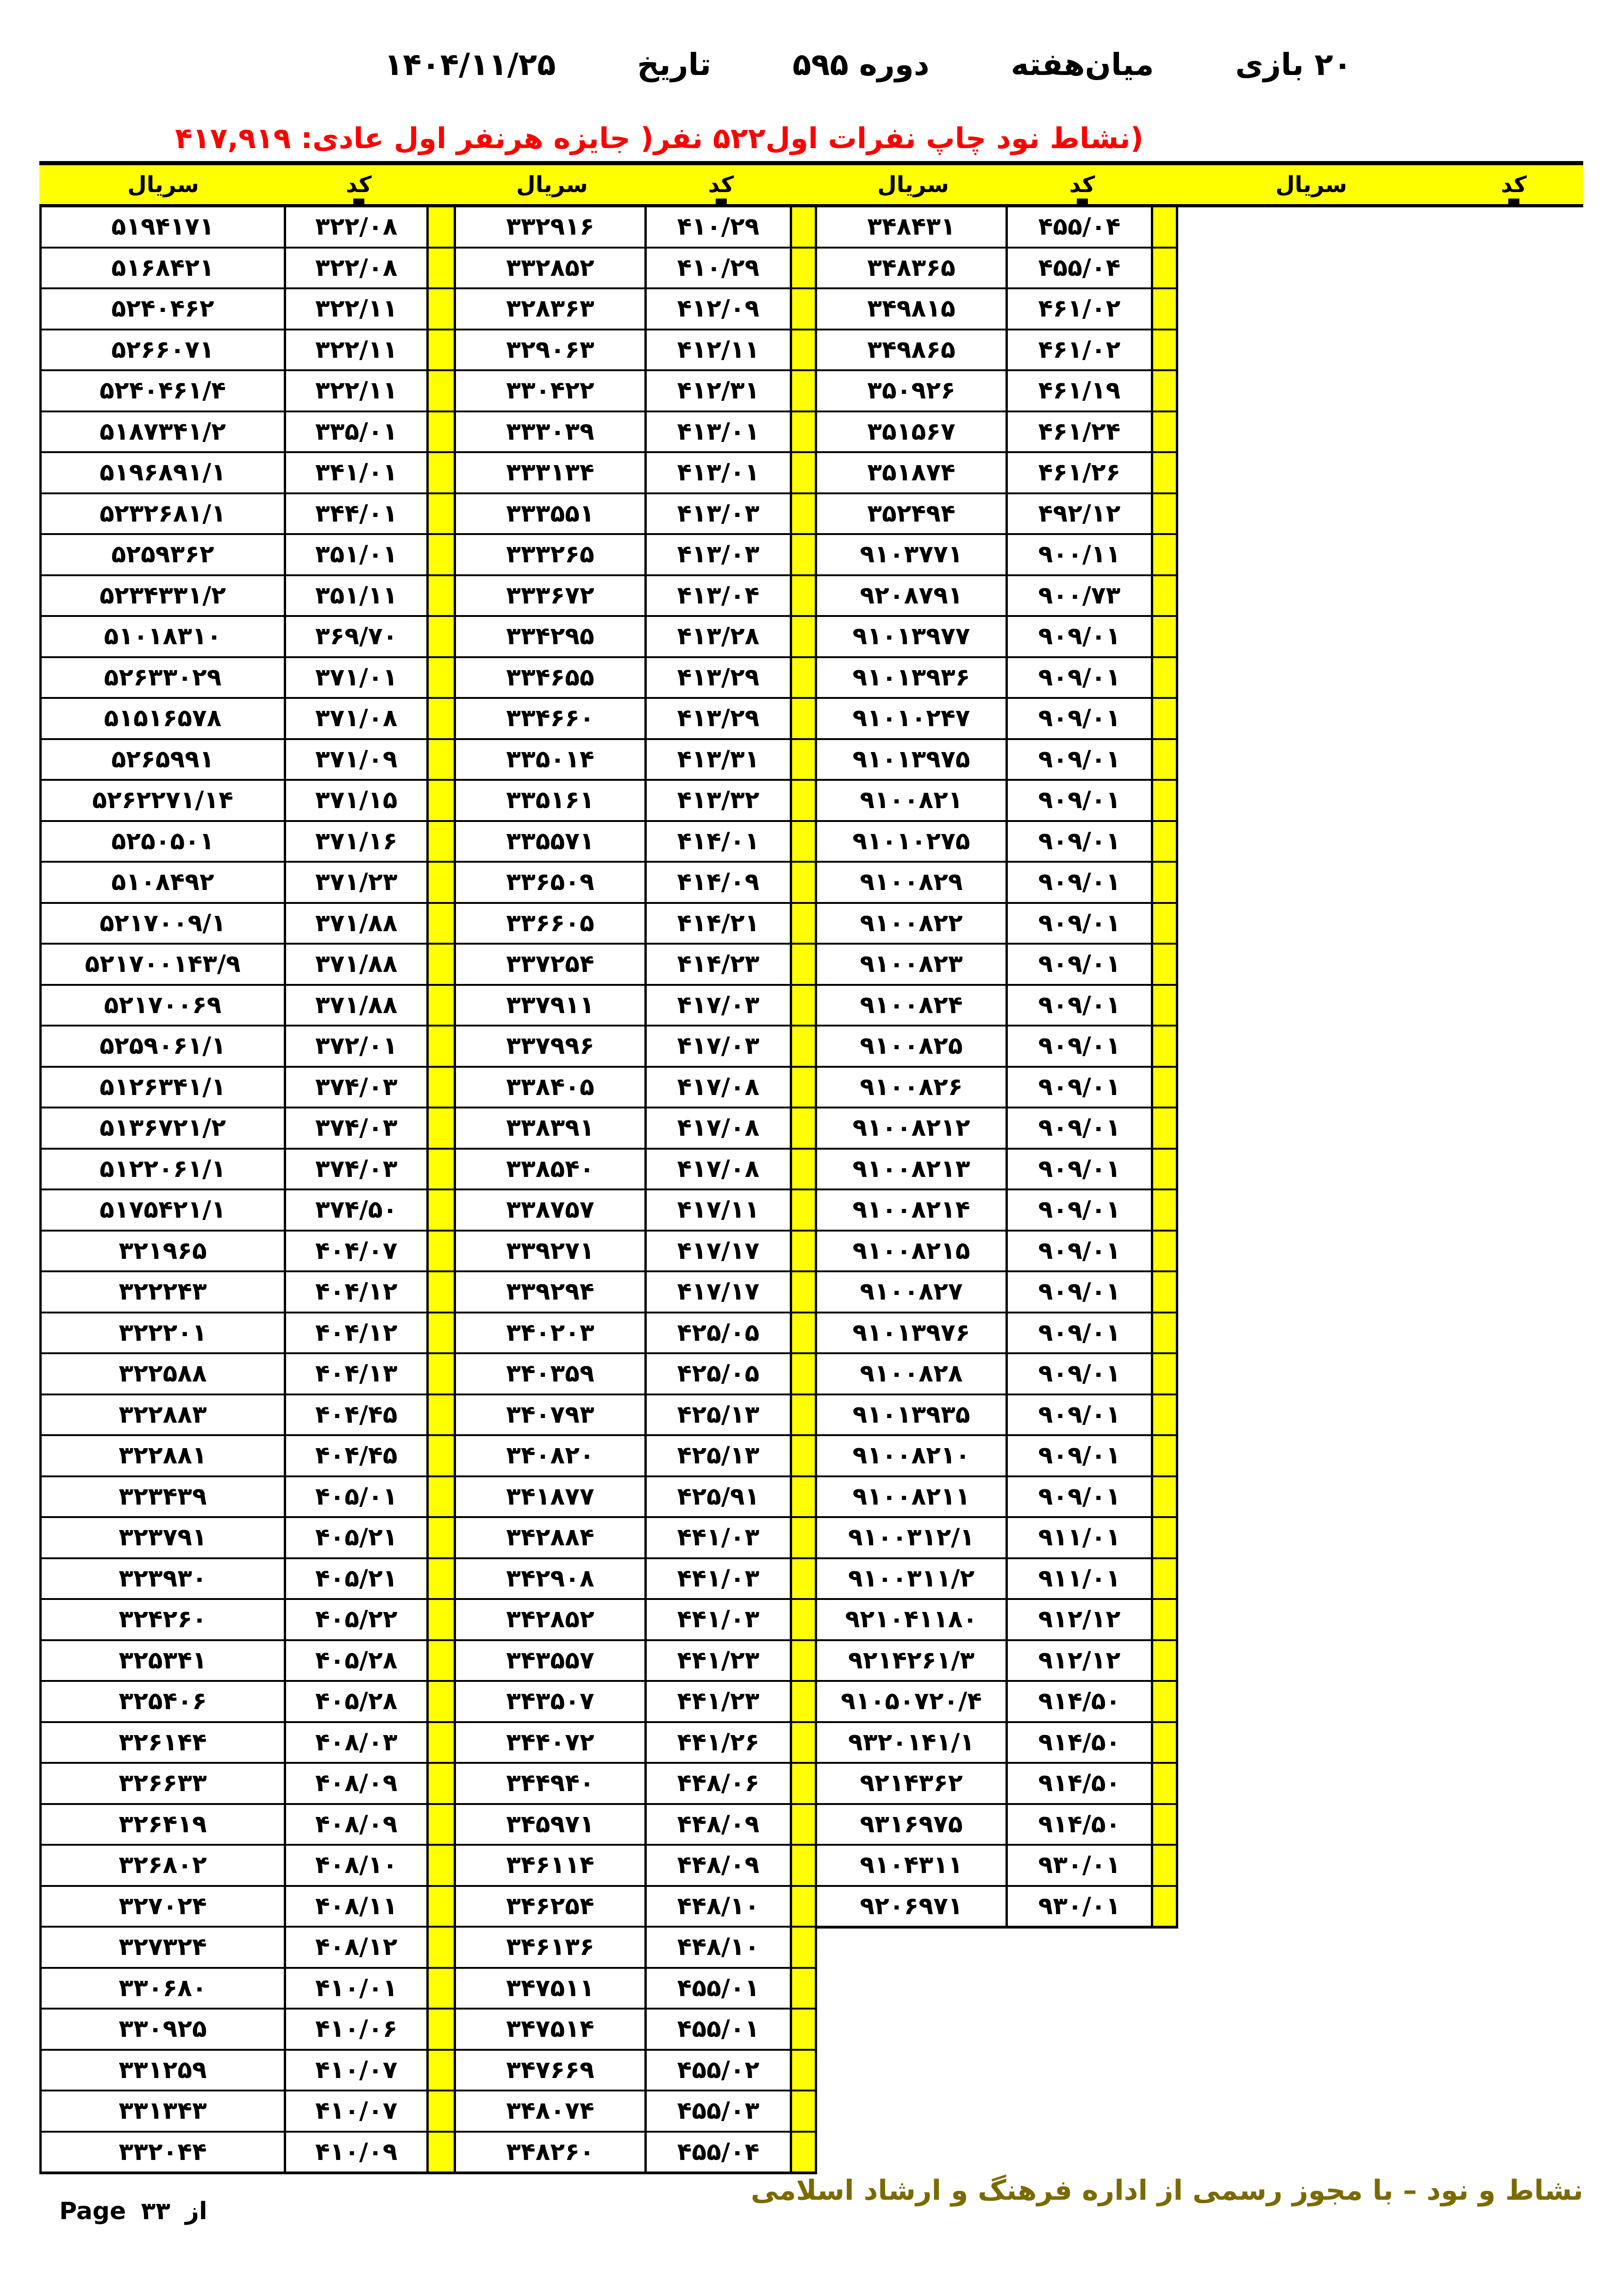  Describe the element at coordinates (636, 719) in the screenshot. I see `table-row: ۳۳۴۶۶۰ ۴۱۳/۲۹` at that location.